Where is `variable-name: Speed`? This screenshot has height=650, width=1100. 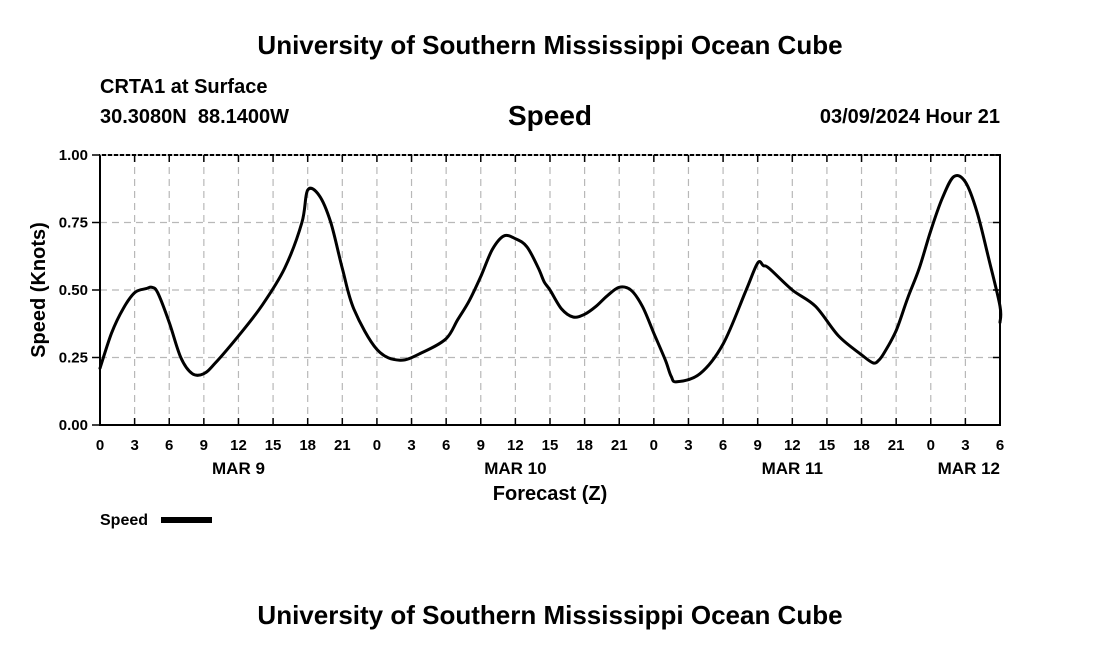
variable-name: Speed is located at coordinates (550, 115).